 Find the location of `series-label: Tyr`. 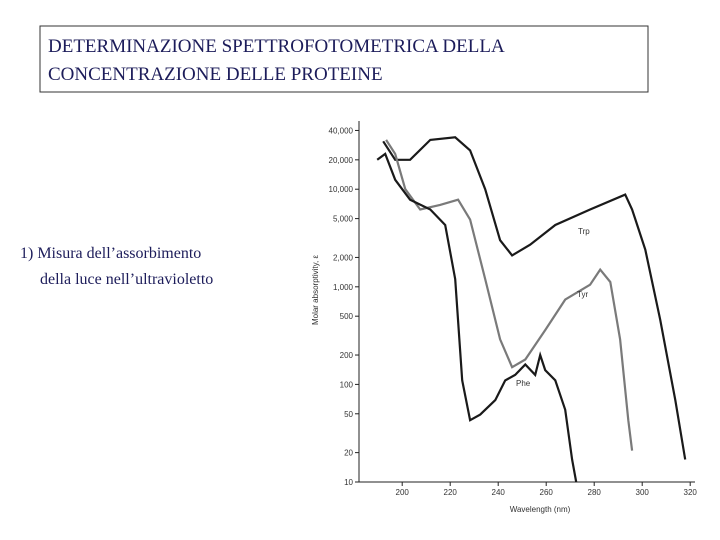

series-label: Tyr is located at coordinates (582, 294).